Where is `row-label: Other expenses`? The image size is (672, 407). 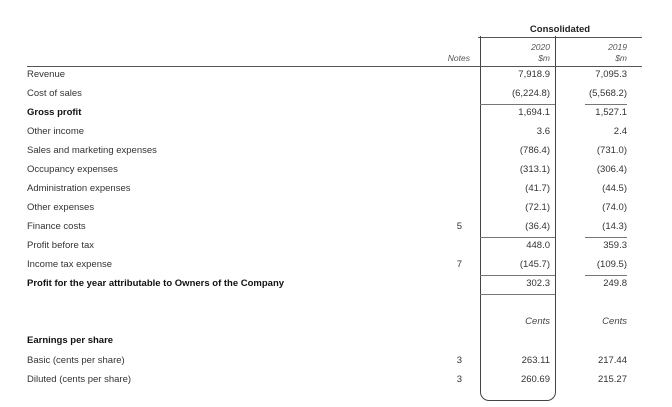
row-label: Other expenses is located at coordinates (61, 207).